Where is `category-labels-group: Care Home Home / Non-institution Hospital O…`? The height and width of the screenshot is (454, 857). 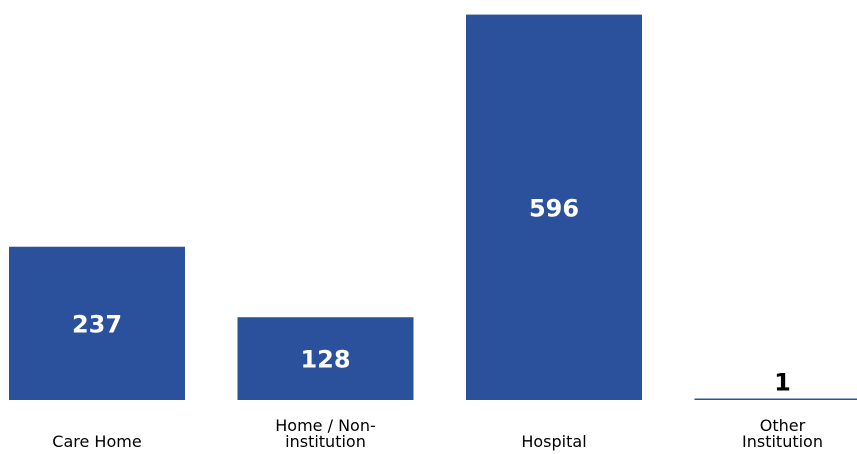
category-labels-group: Care Home Home / Non-institution Hospital O… is located at coordinates (437, 433).